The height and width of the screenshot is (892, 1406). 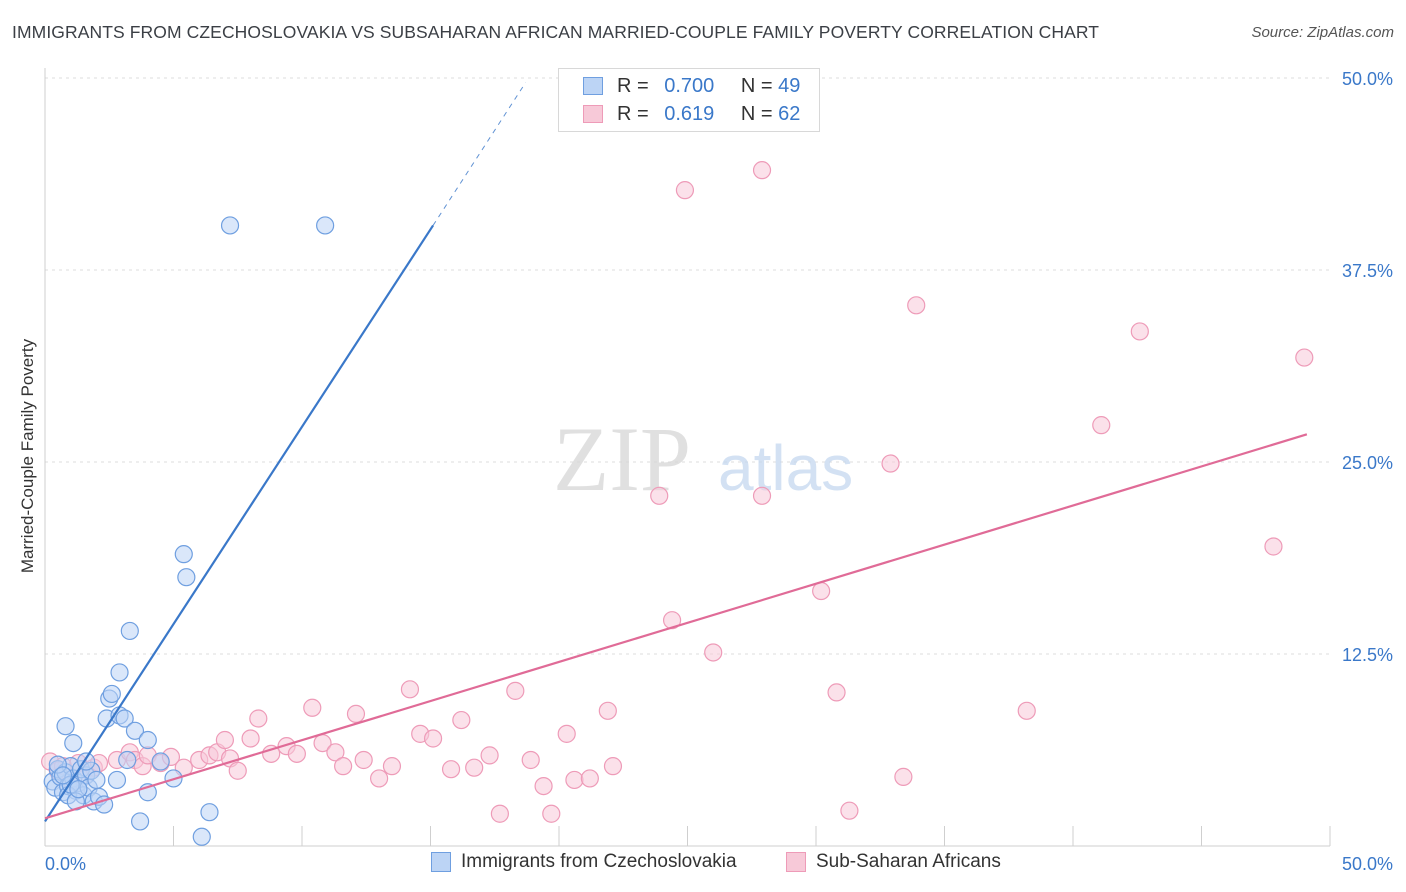 What do you see at coordinates (1367, 463) in the screenshot?
I see `y-tick-label: 25.0%` at bounding box center [1367, 463].